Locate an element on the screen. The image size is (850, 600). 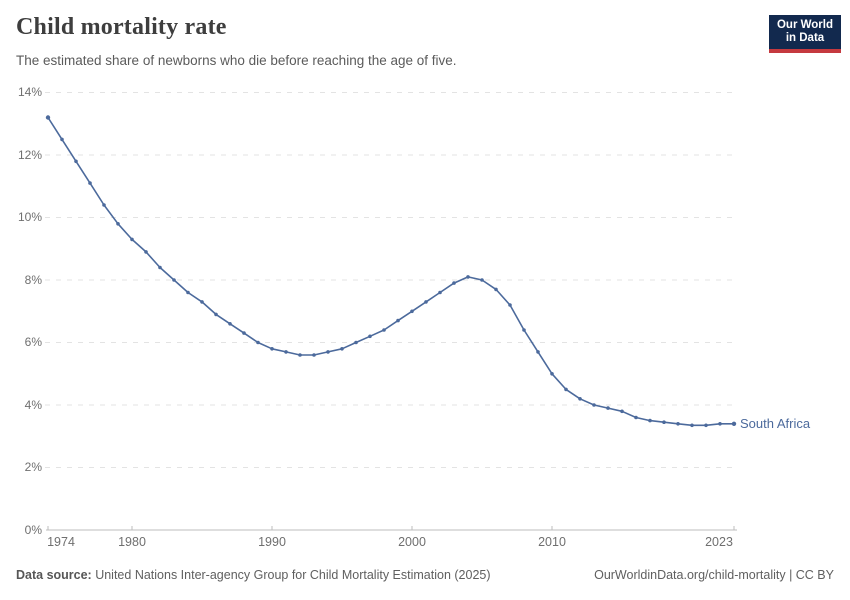
x-axis-label: 2010 is located at coordinates (552, 542).